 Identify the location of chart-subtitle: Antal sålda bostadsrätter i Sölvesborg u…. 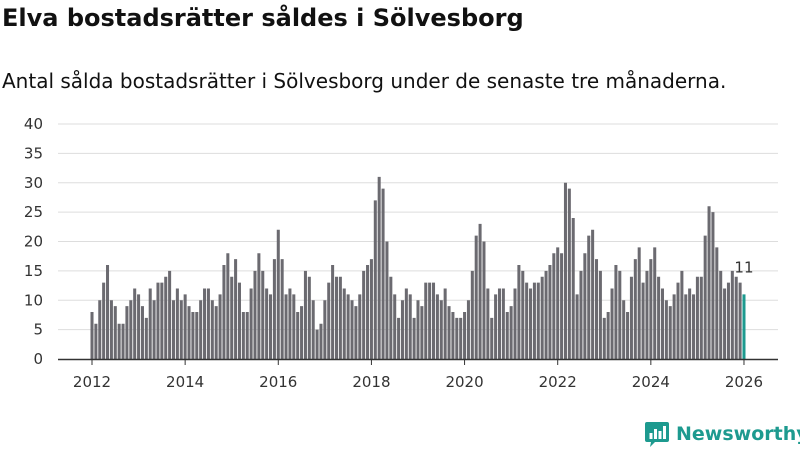
(364, 81).